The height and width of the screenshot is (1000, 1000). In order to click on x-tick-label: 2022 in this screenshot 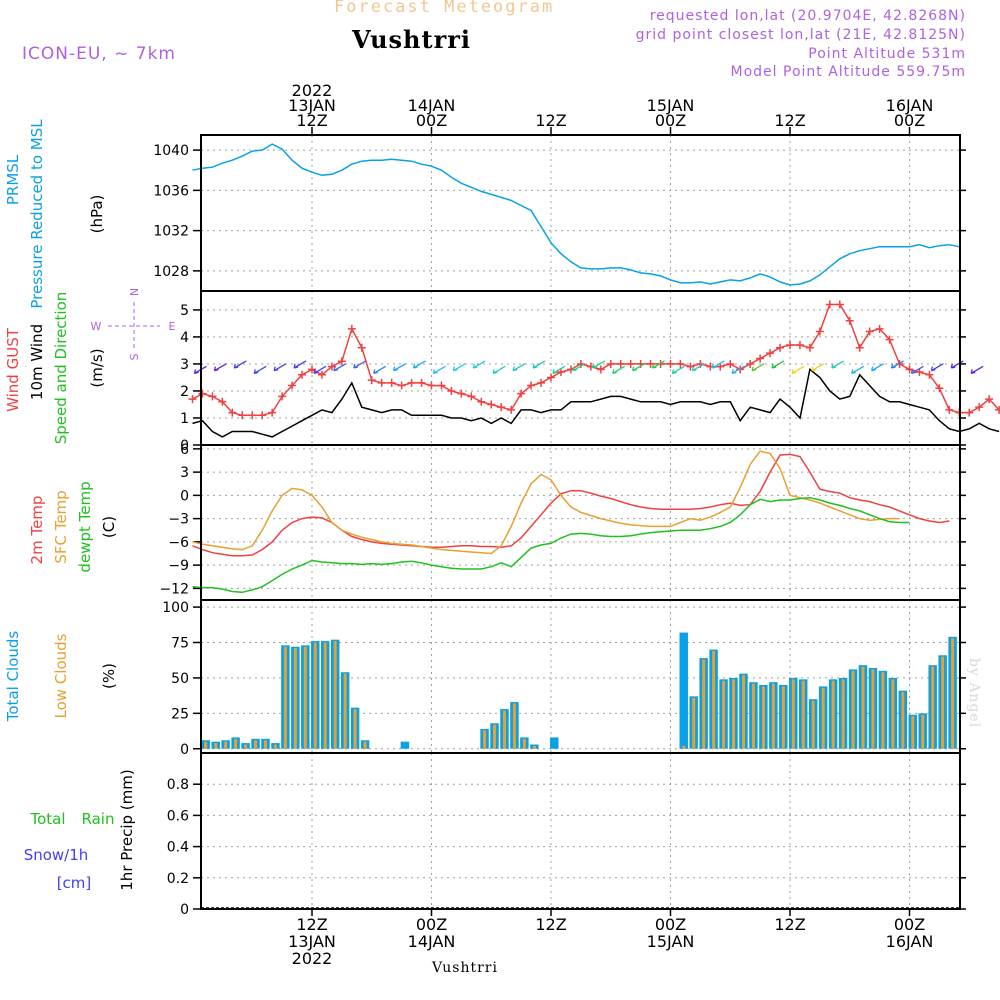, I will do `click(312, 958)`.